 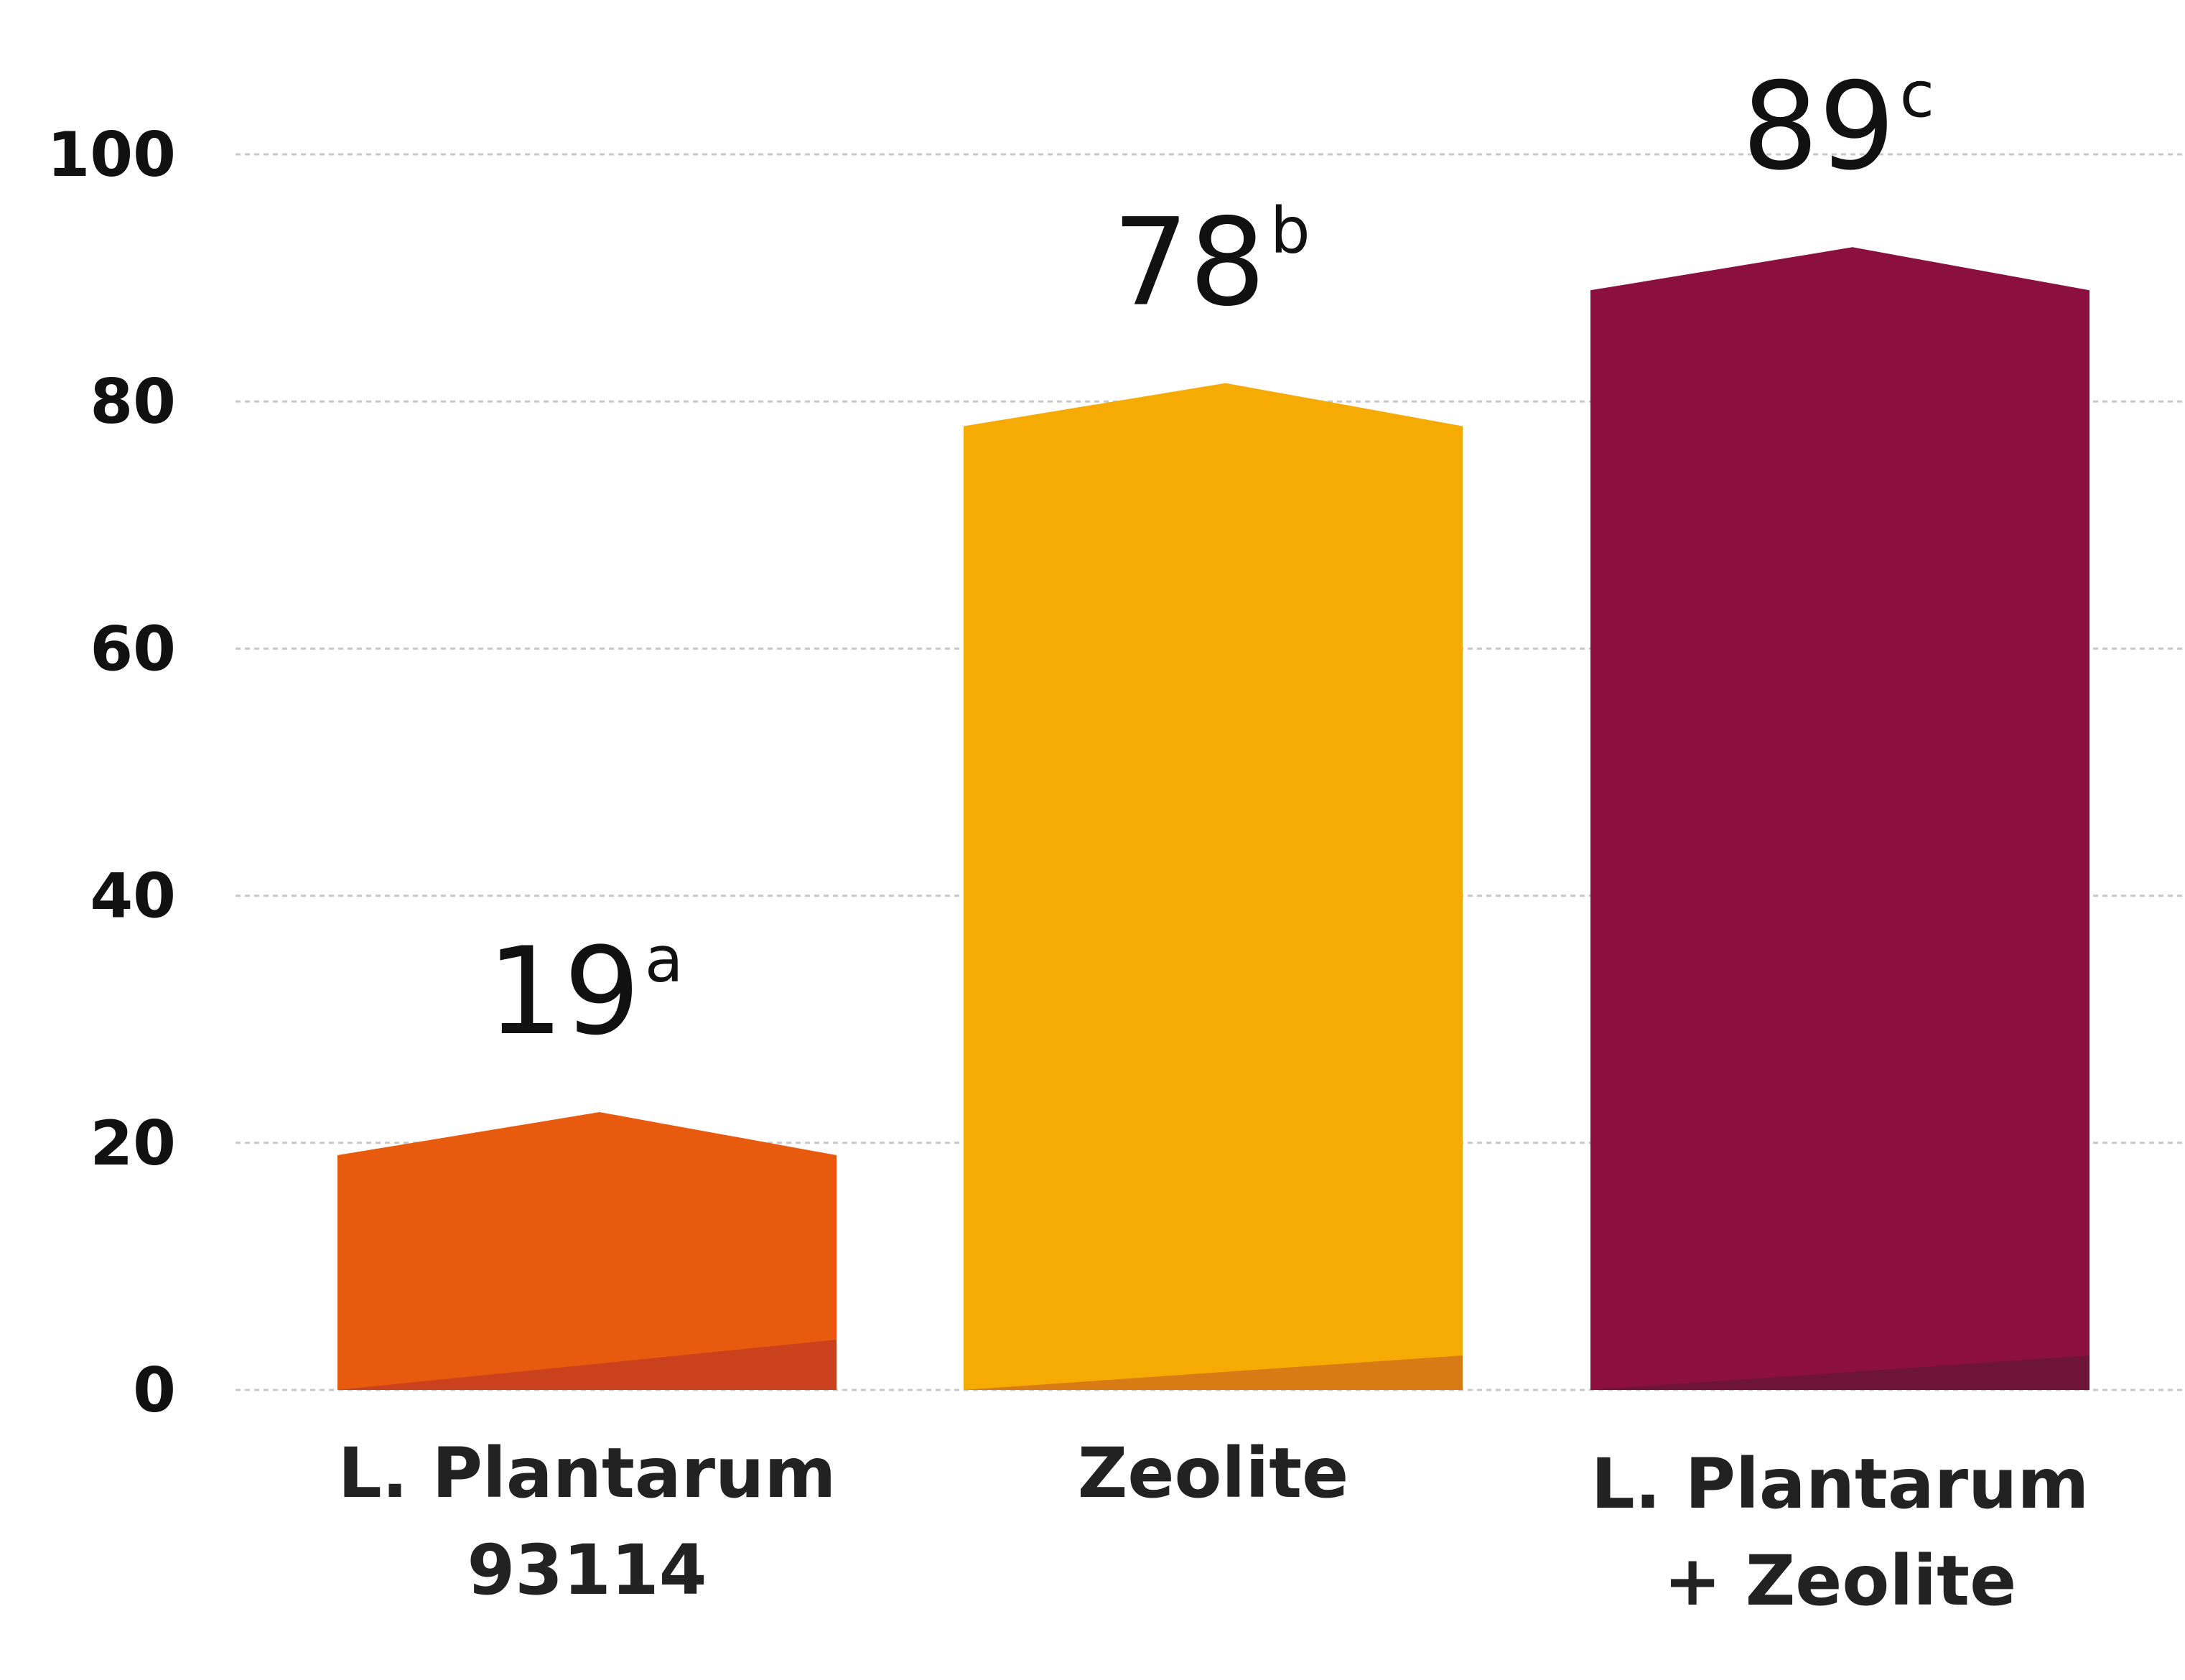 What do you see at coordinates (563, 991) in the screenshot?
I see `value-number: 19` at bounding box center [563, 991].